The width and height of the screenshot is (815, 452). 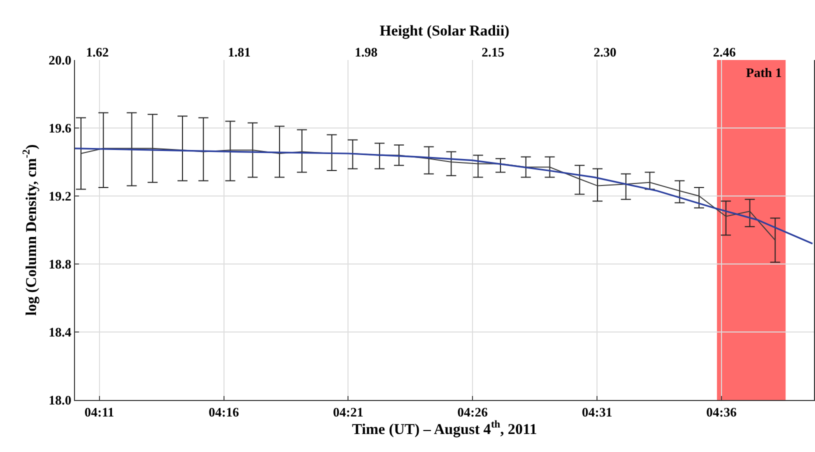 What do you see at coordinates (60, 400) in the screenshot?
I see `y-tick-label: 18.0` at bounding box center [60, 400].